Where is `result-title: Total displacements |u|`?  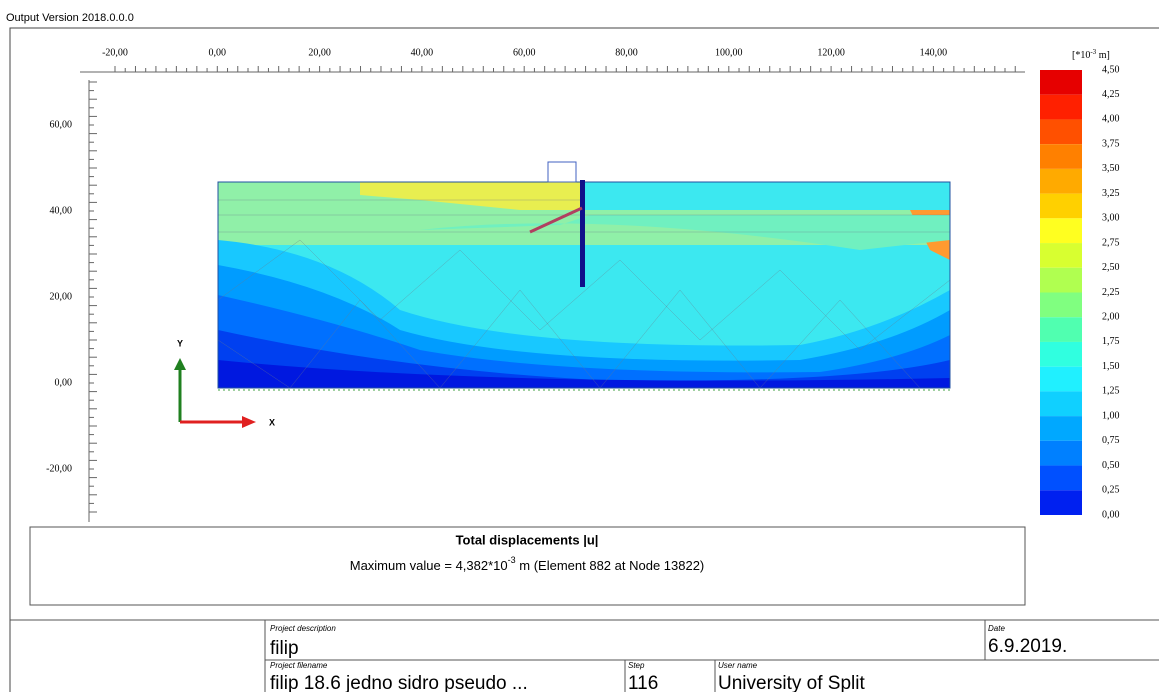
result-title: Total displacements |u| is located at coordinates (527, 539).